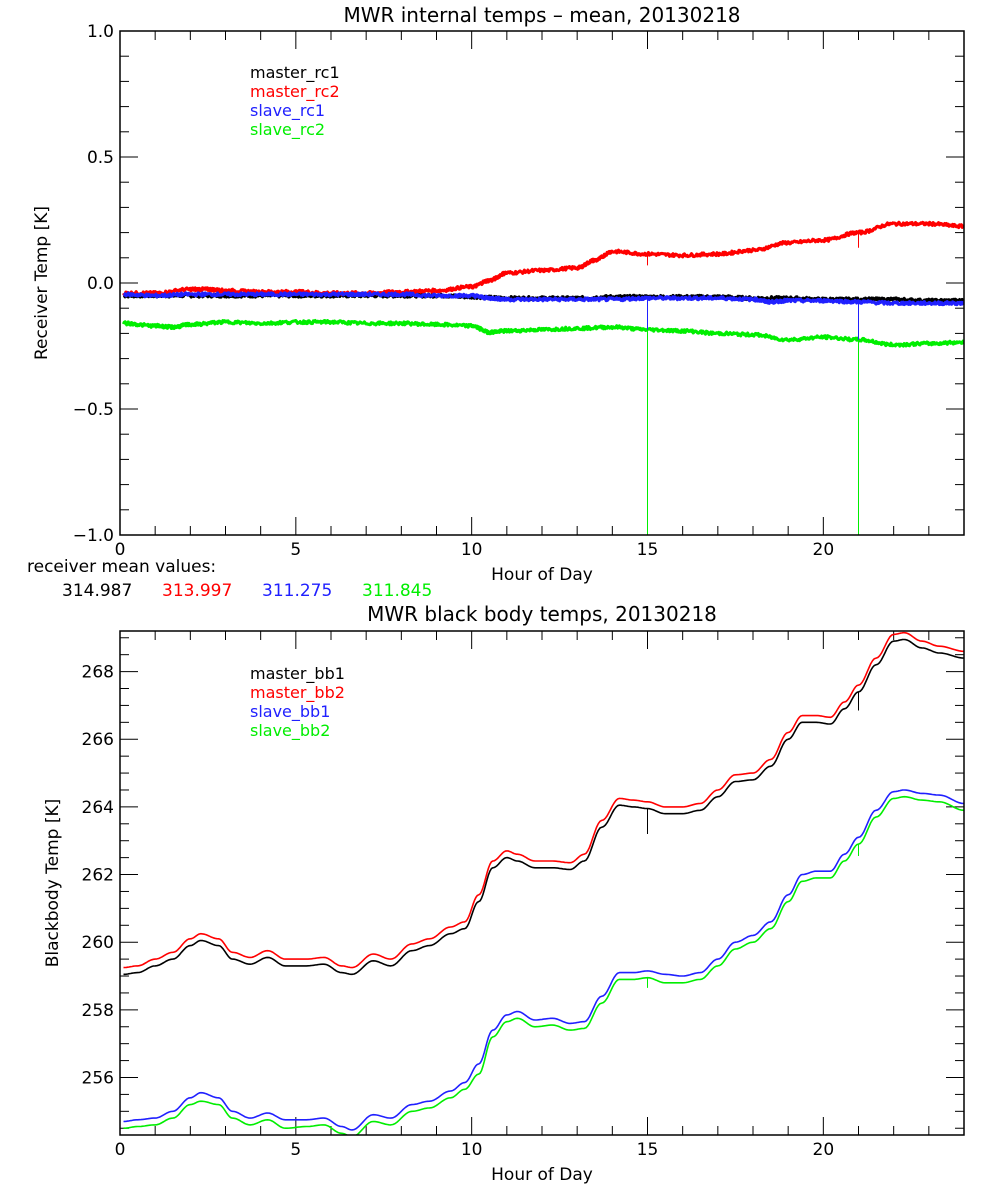 The image size is (1000, 1200). What do you see at coordinates (290, 712) in the screenshot?
I see `legend-entry-slave_bb1: slave_bb1` at bounding box center [290, 712].